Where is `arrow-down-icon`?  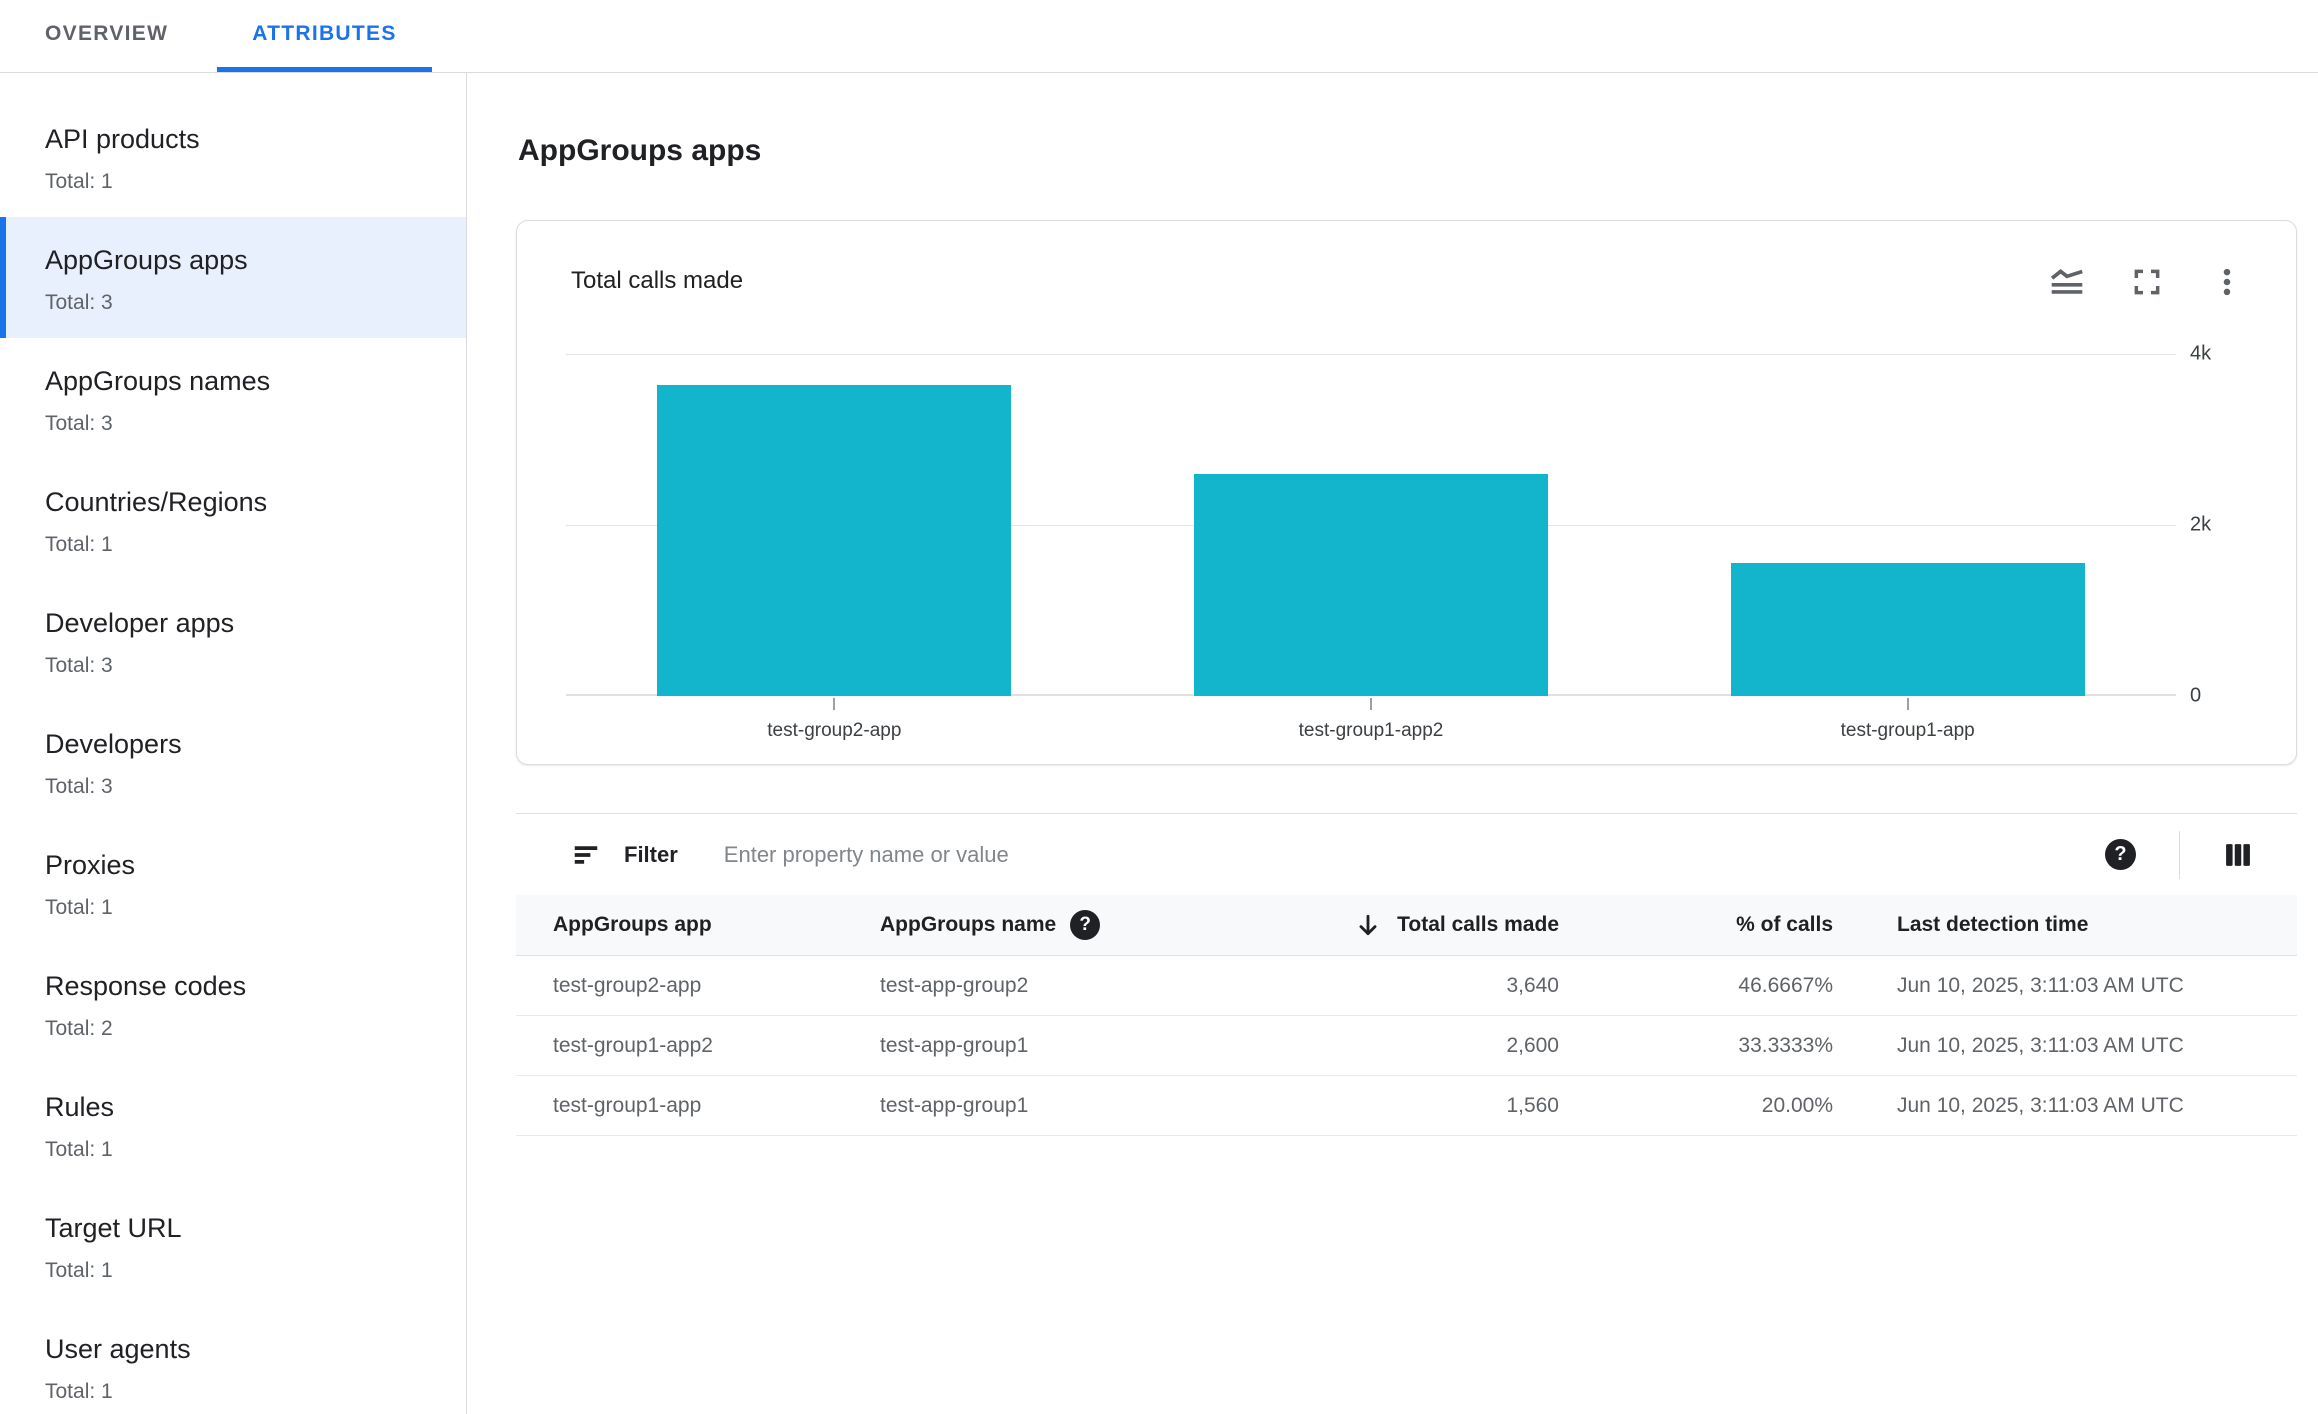
arrow-down-icon is located at coordinates (1368, 925).